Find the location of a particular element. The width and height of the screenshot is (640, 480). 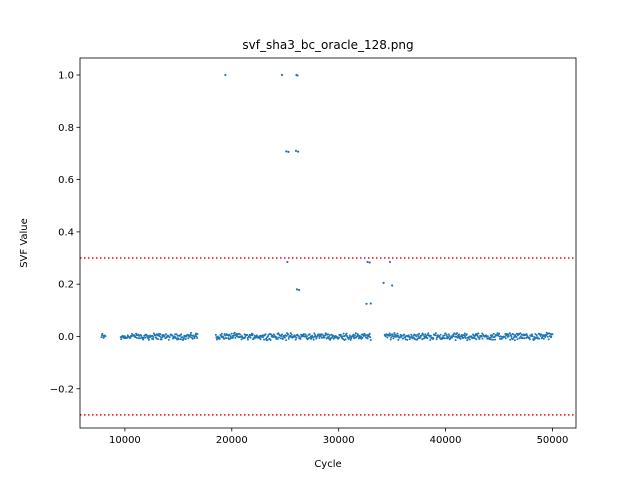

x-tick-label: 40000 is located at coordinates (446, 440).